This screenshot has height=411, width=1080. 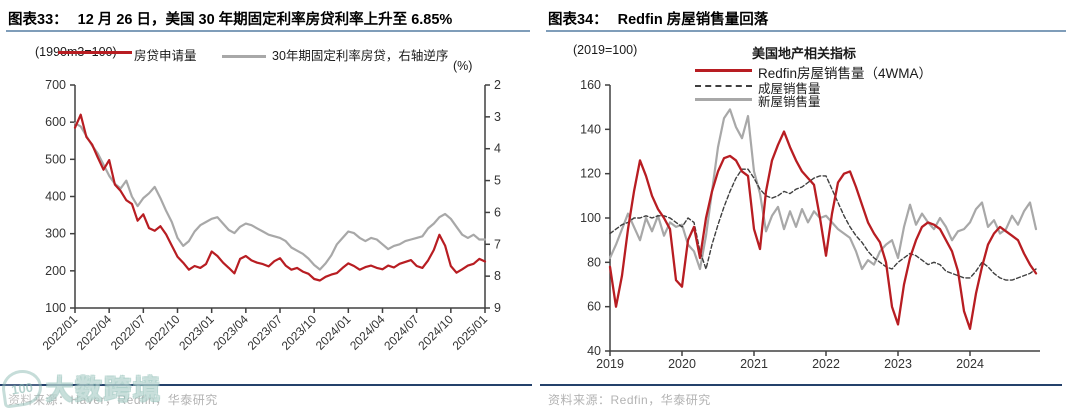 What do you see at coordinates (605, 50) in the screenshot?
I see `right-chart-unit-label: (2019=100)` at bounding box center [605, 50].